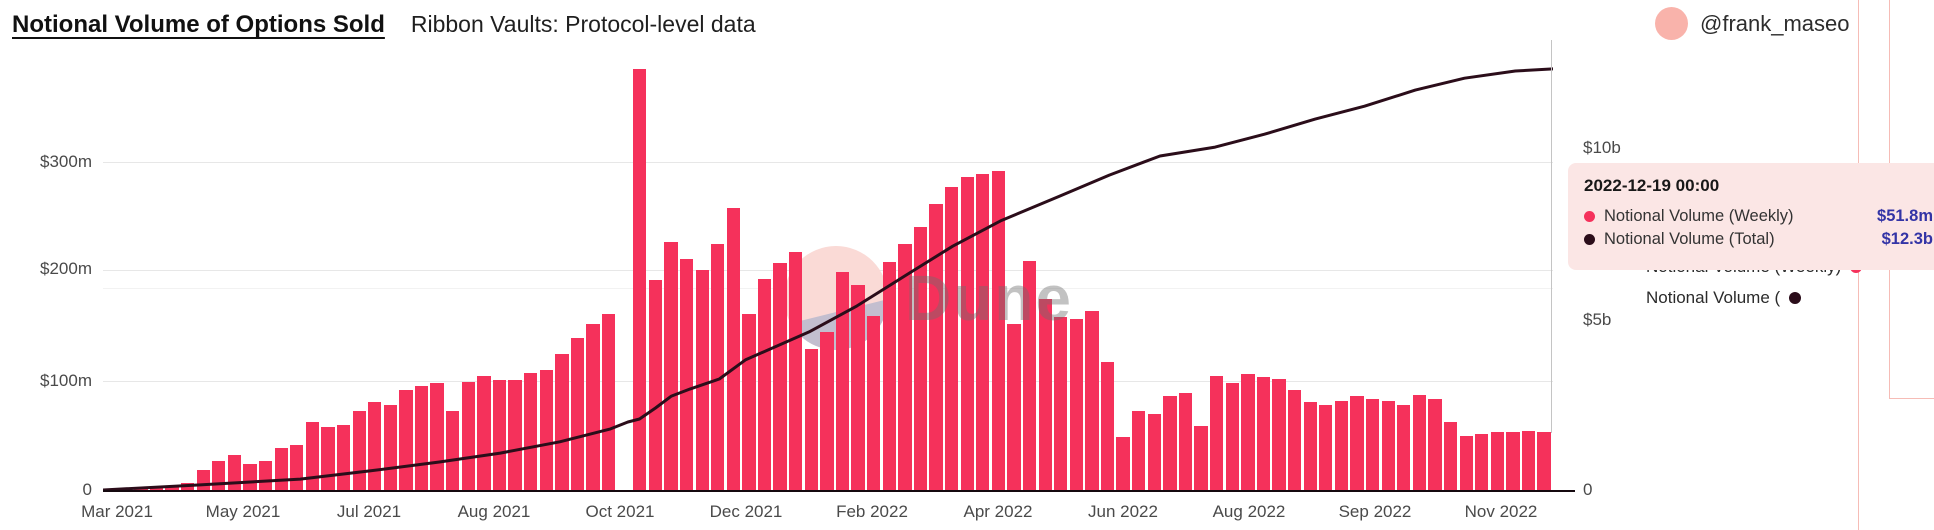 This screenshot has height=530, width=1934. Describe the element at coordinates (1597, 319) in the screenshot. I see `right-axis-tick-5b: $5b` at that location.